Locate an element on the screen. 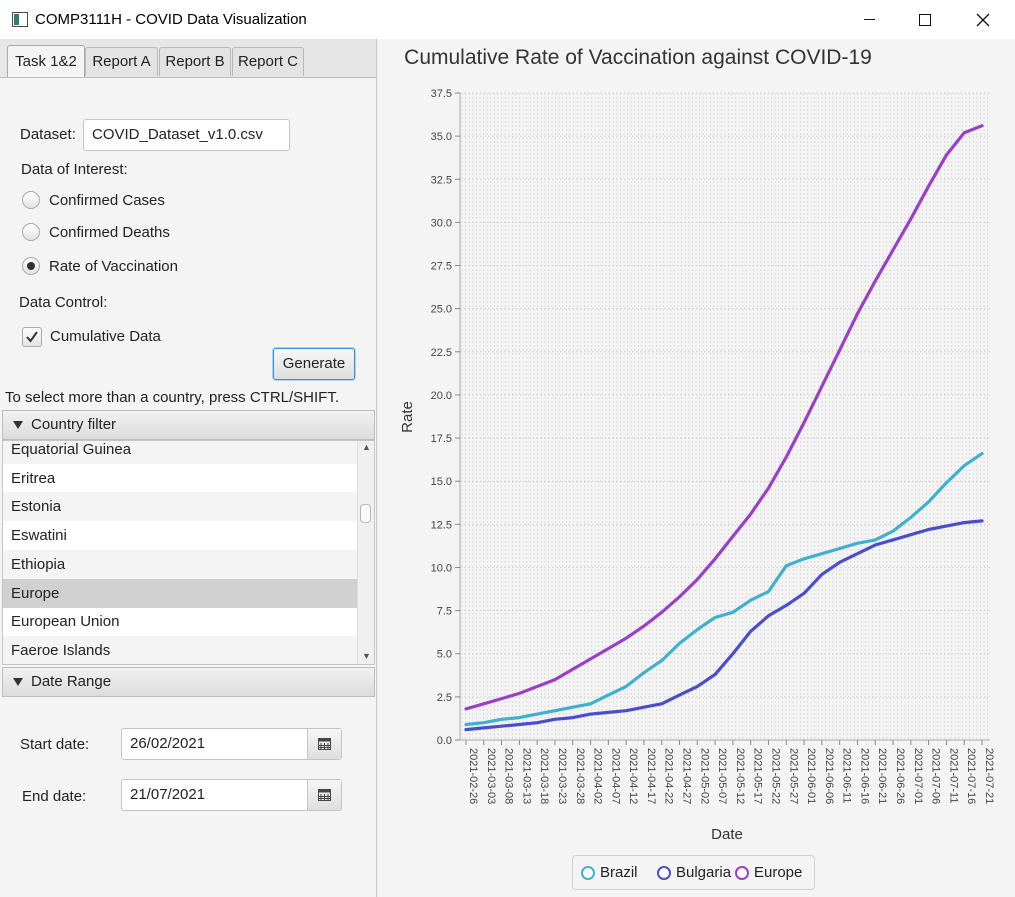 The image size is (1015, 897). close-button is located at coordinates (983, 19).